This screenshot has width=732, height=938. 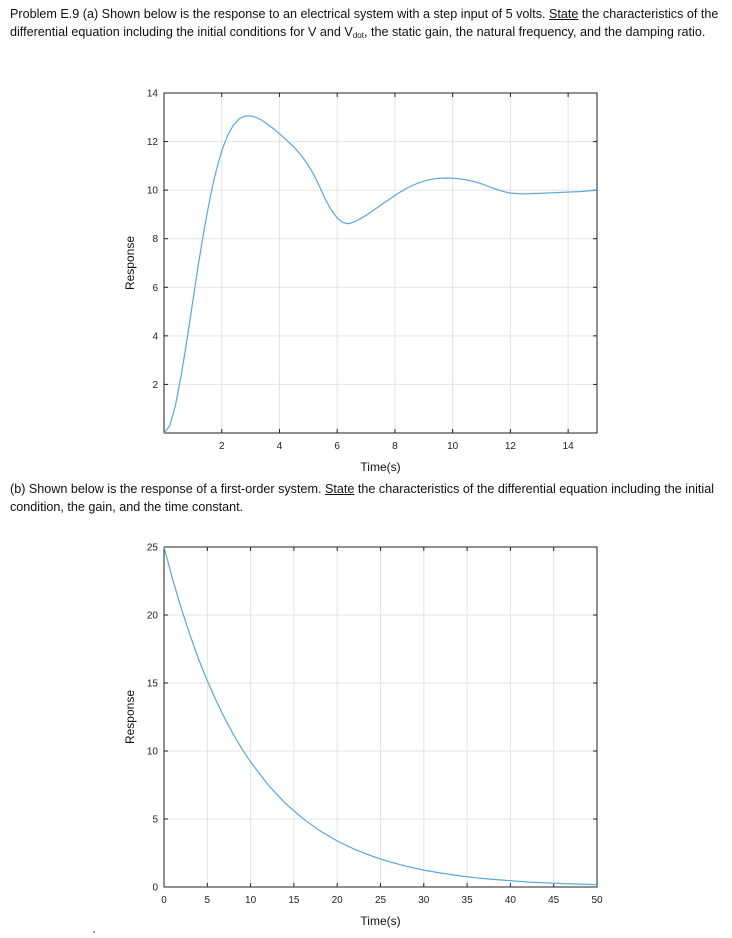 What do you see at coordinates (569, 446) in the screenshot?
I see `chart-a-xtick-label: 14` at bounding box center [569, 446].